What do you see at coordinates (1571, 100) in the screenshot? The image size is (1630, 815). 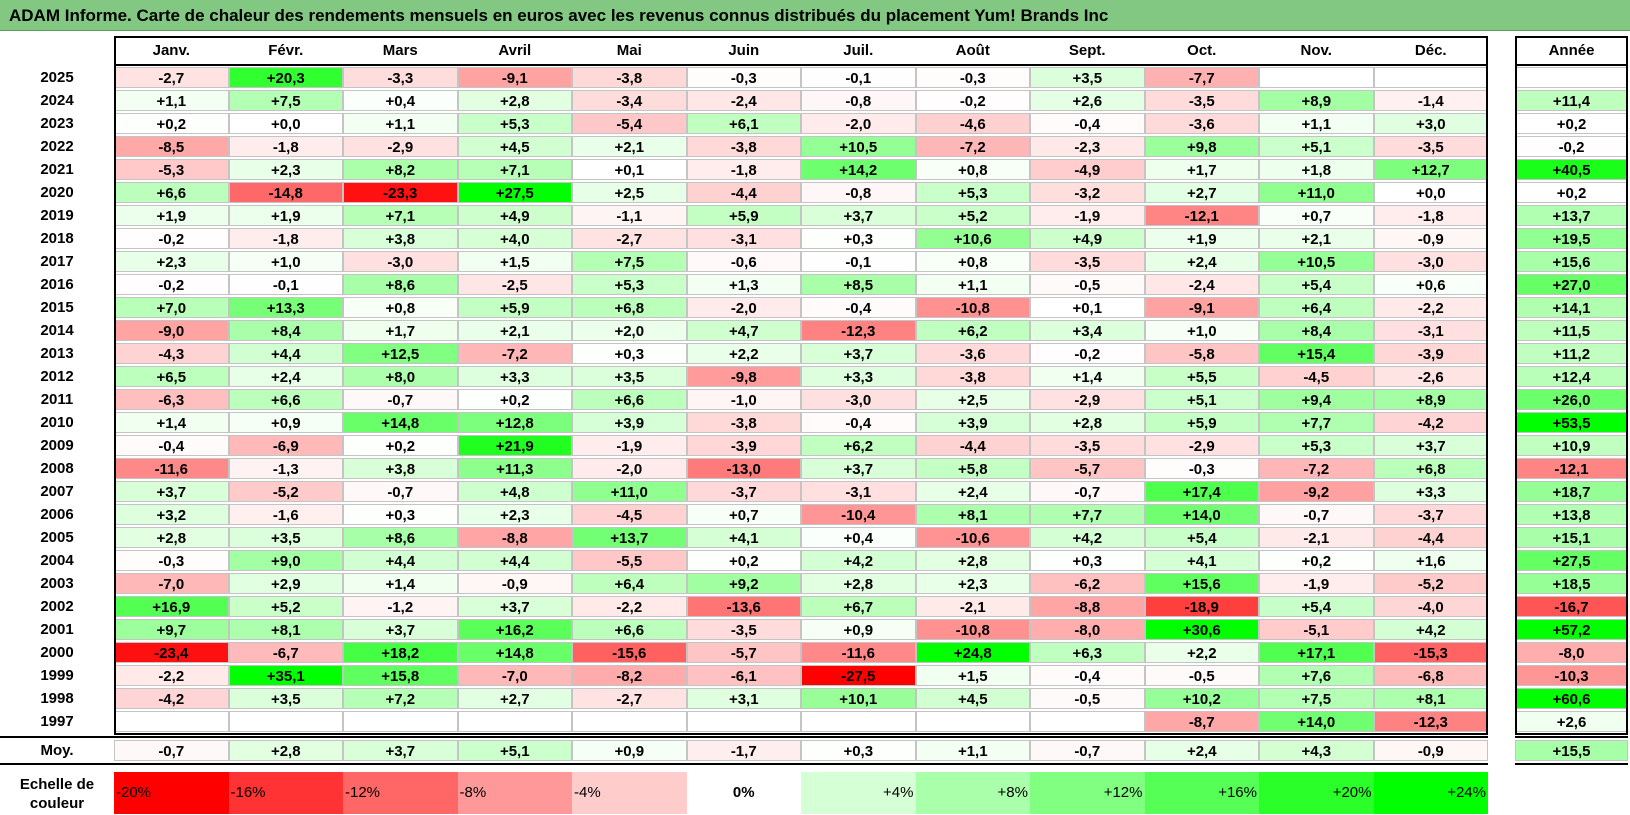 I see `year-total-cell: +11,4` at bounding box center [1571, 100].